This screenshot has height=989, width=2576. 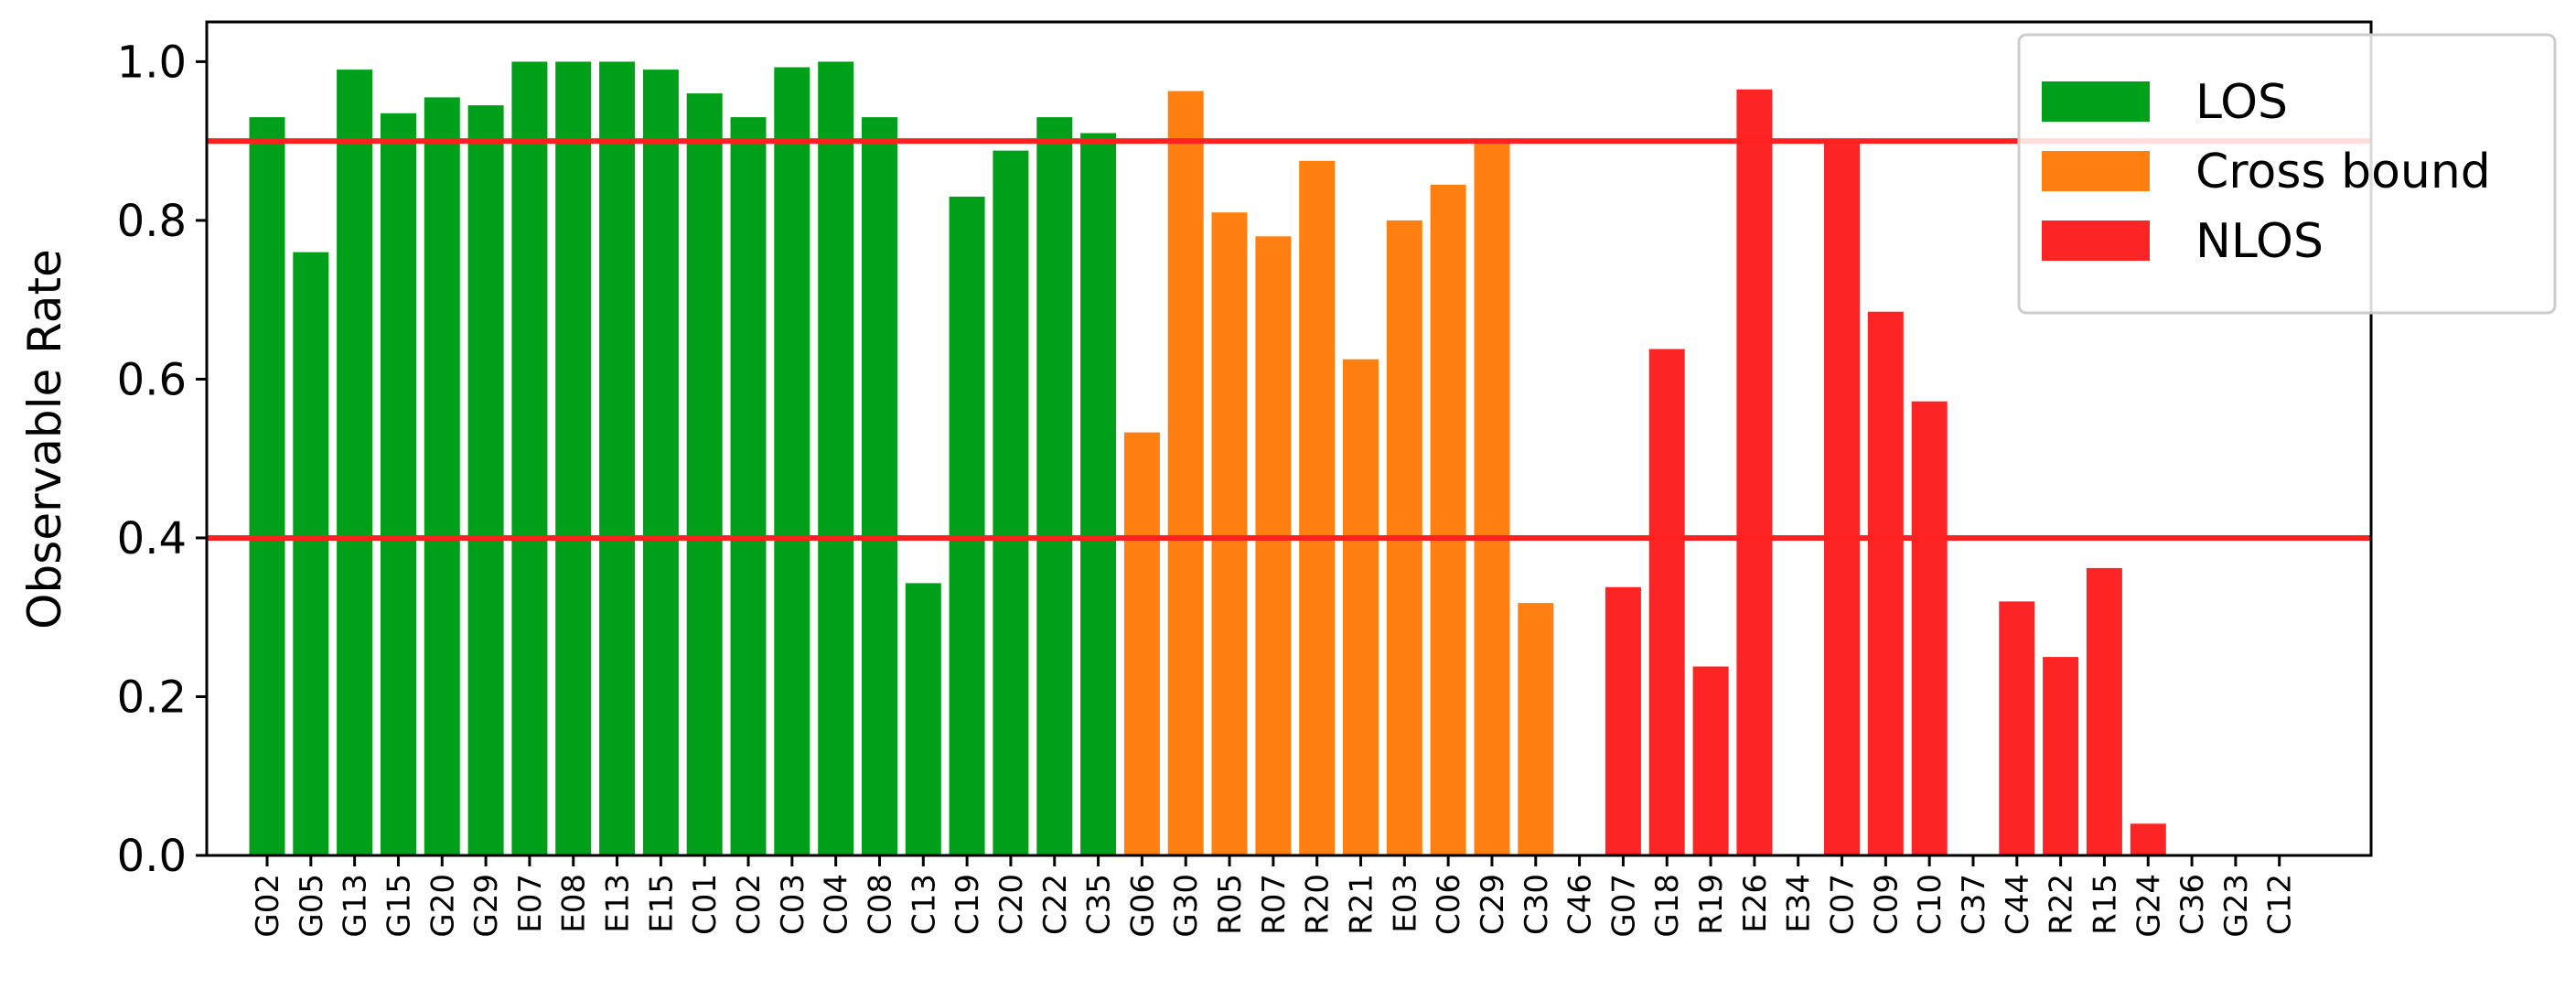 What do you see at coordinates (152, 62) in the screenshot?
I see `y-tick-label: 1.0` at bounding box center [152, 62].